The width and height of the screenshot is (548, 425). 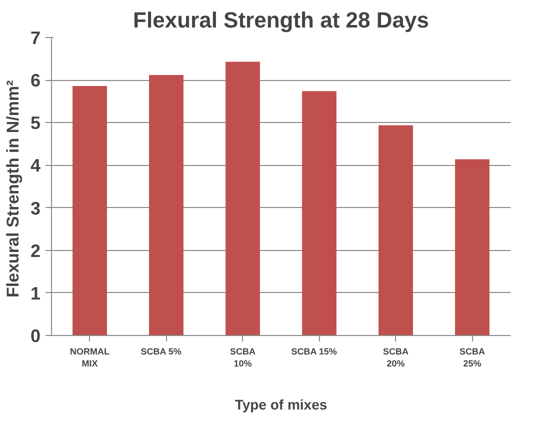 I want to click on x-tick-label: SCBA 5%, so click(x=161, y=351).